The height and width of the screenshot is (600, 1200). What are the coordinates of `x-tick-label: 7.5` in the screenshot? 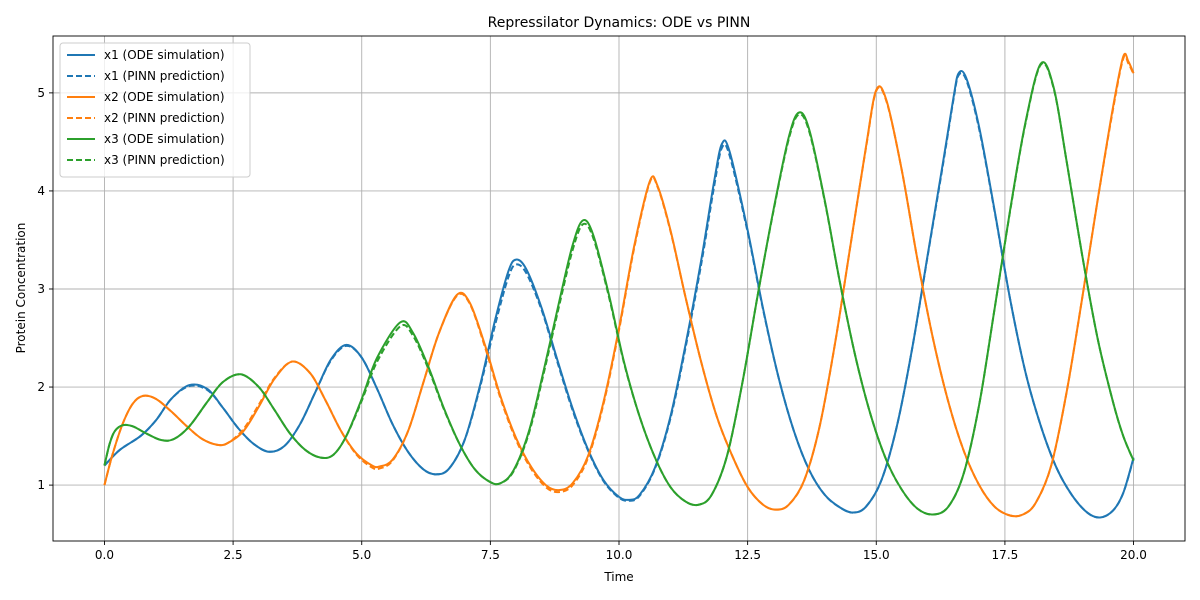 It's located at (490, 555).